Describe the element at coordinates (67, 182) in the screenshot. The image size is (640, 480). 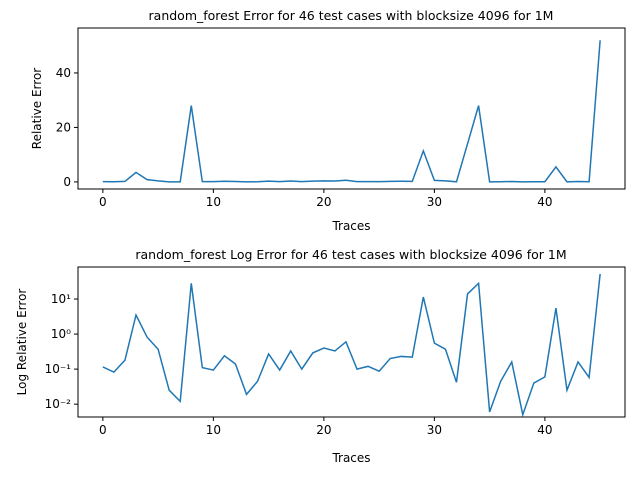
I see `y-tick-label: 0` at that location.